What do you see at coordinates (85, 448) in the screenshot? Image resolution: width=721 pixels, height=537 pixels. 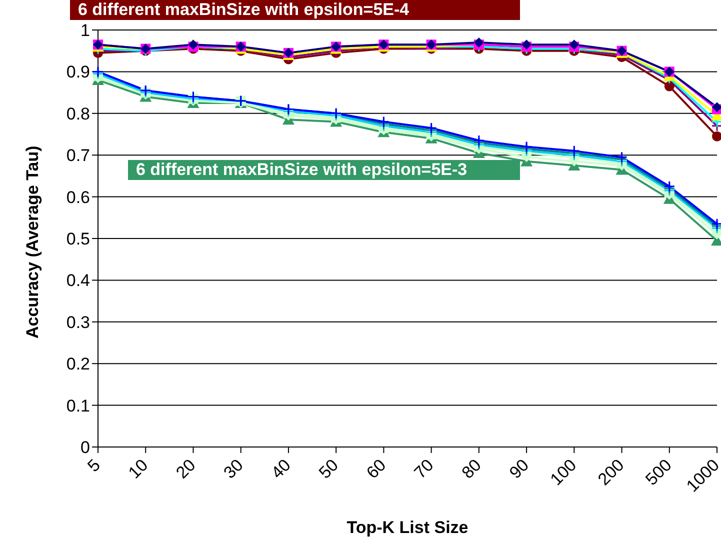 I see `y-tick-label: 0` at bounding box center [85, 448].